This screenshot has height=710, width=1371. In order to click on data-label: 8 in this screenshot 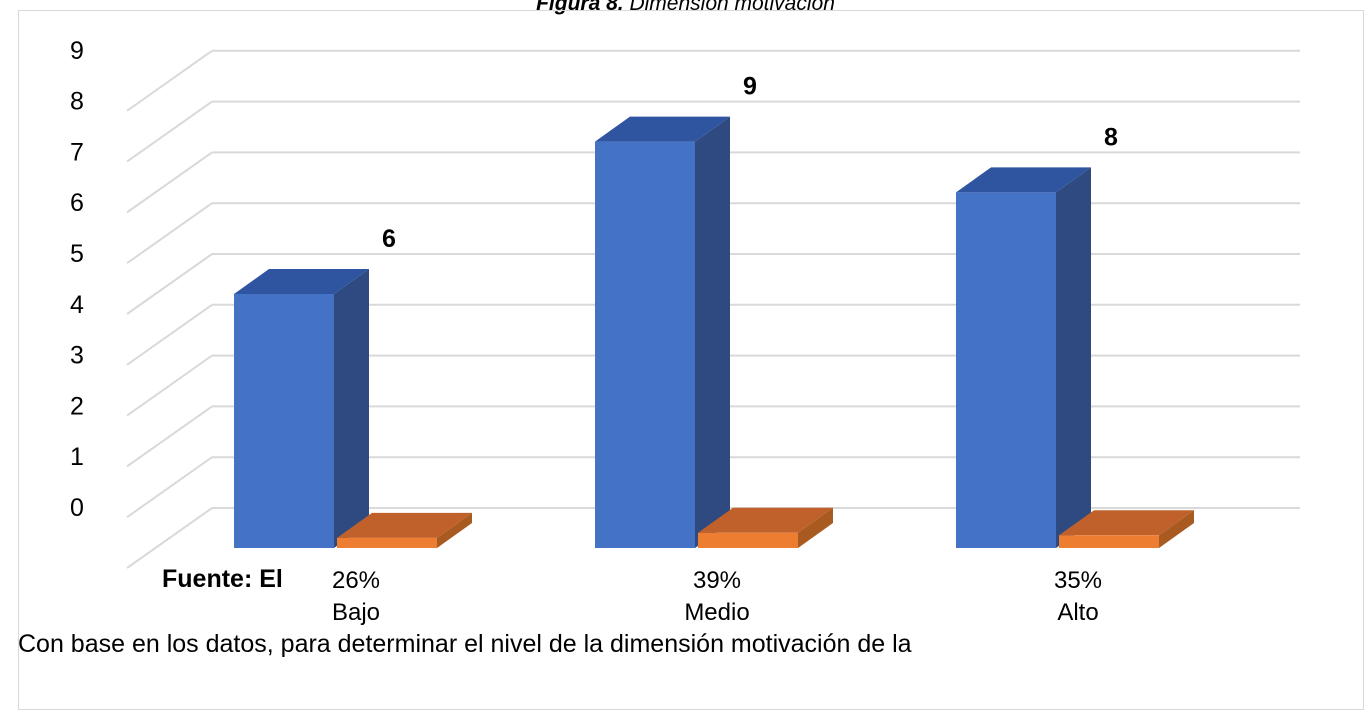, I will do `click(1111, 137)`.